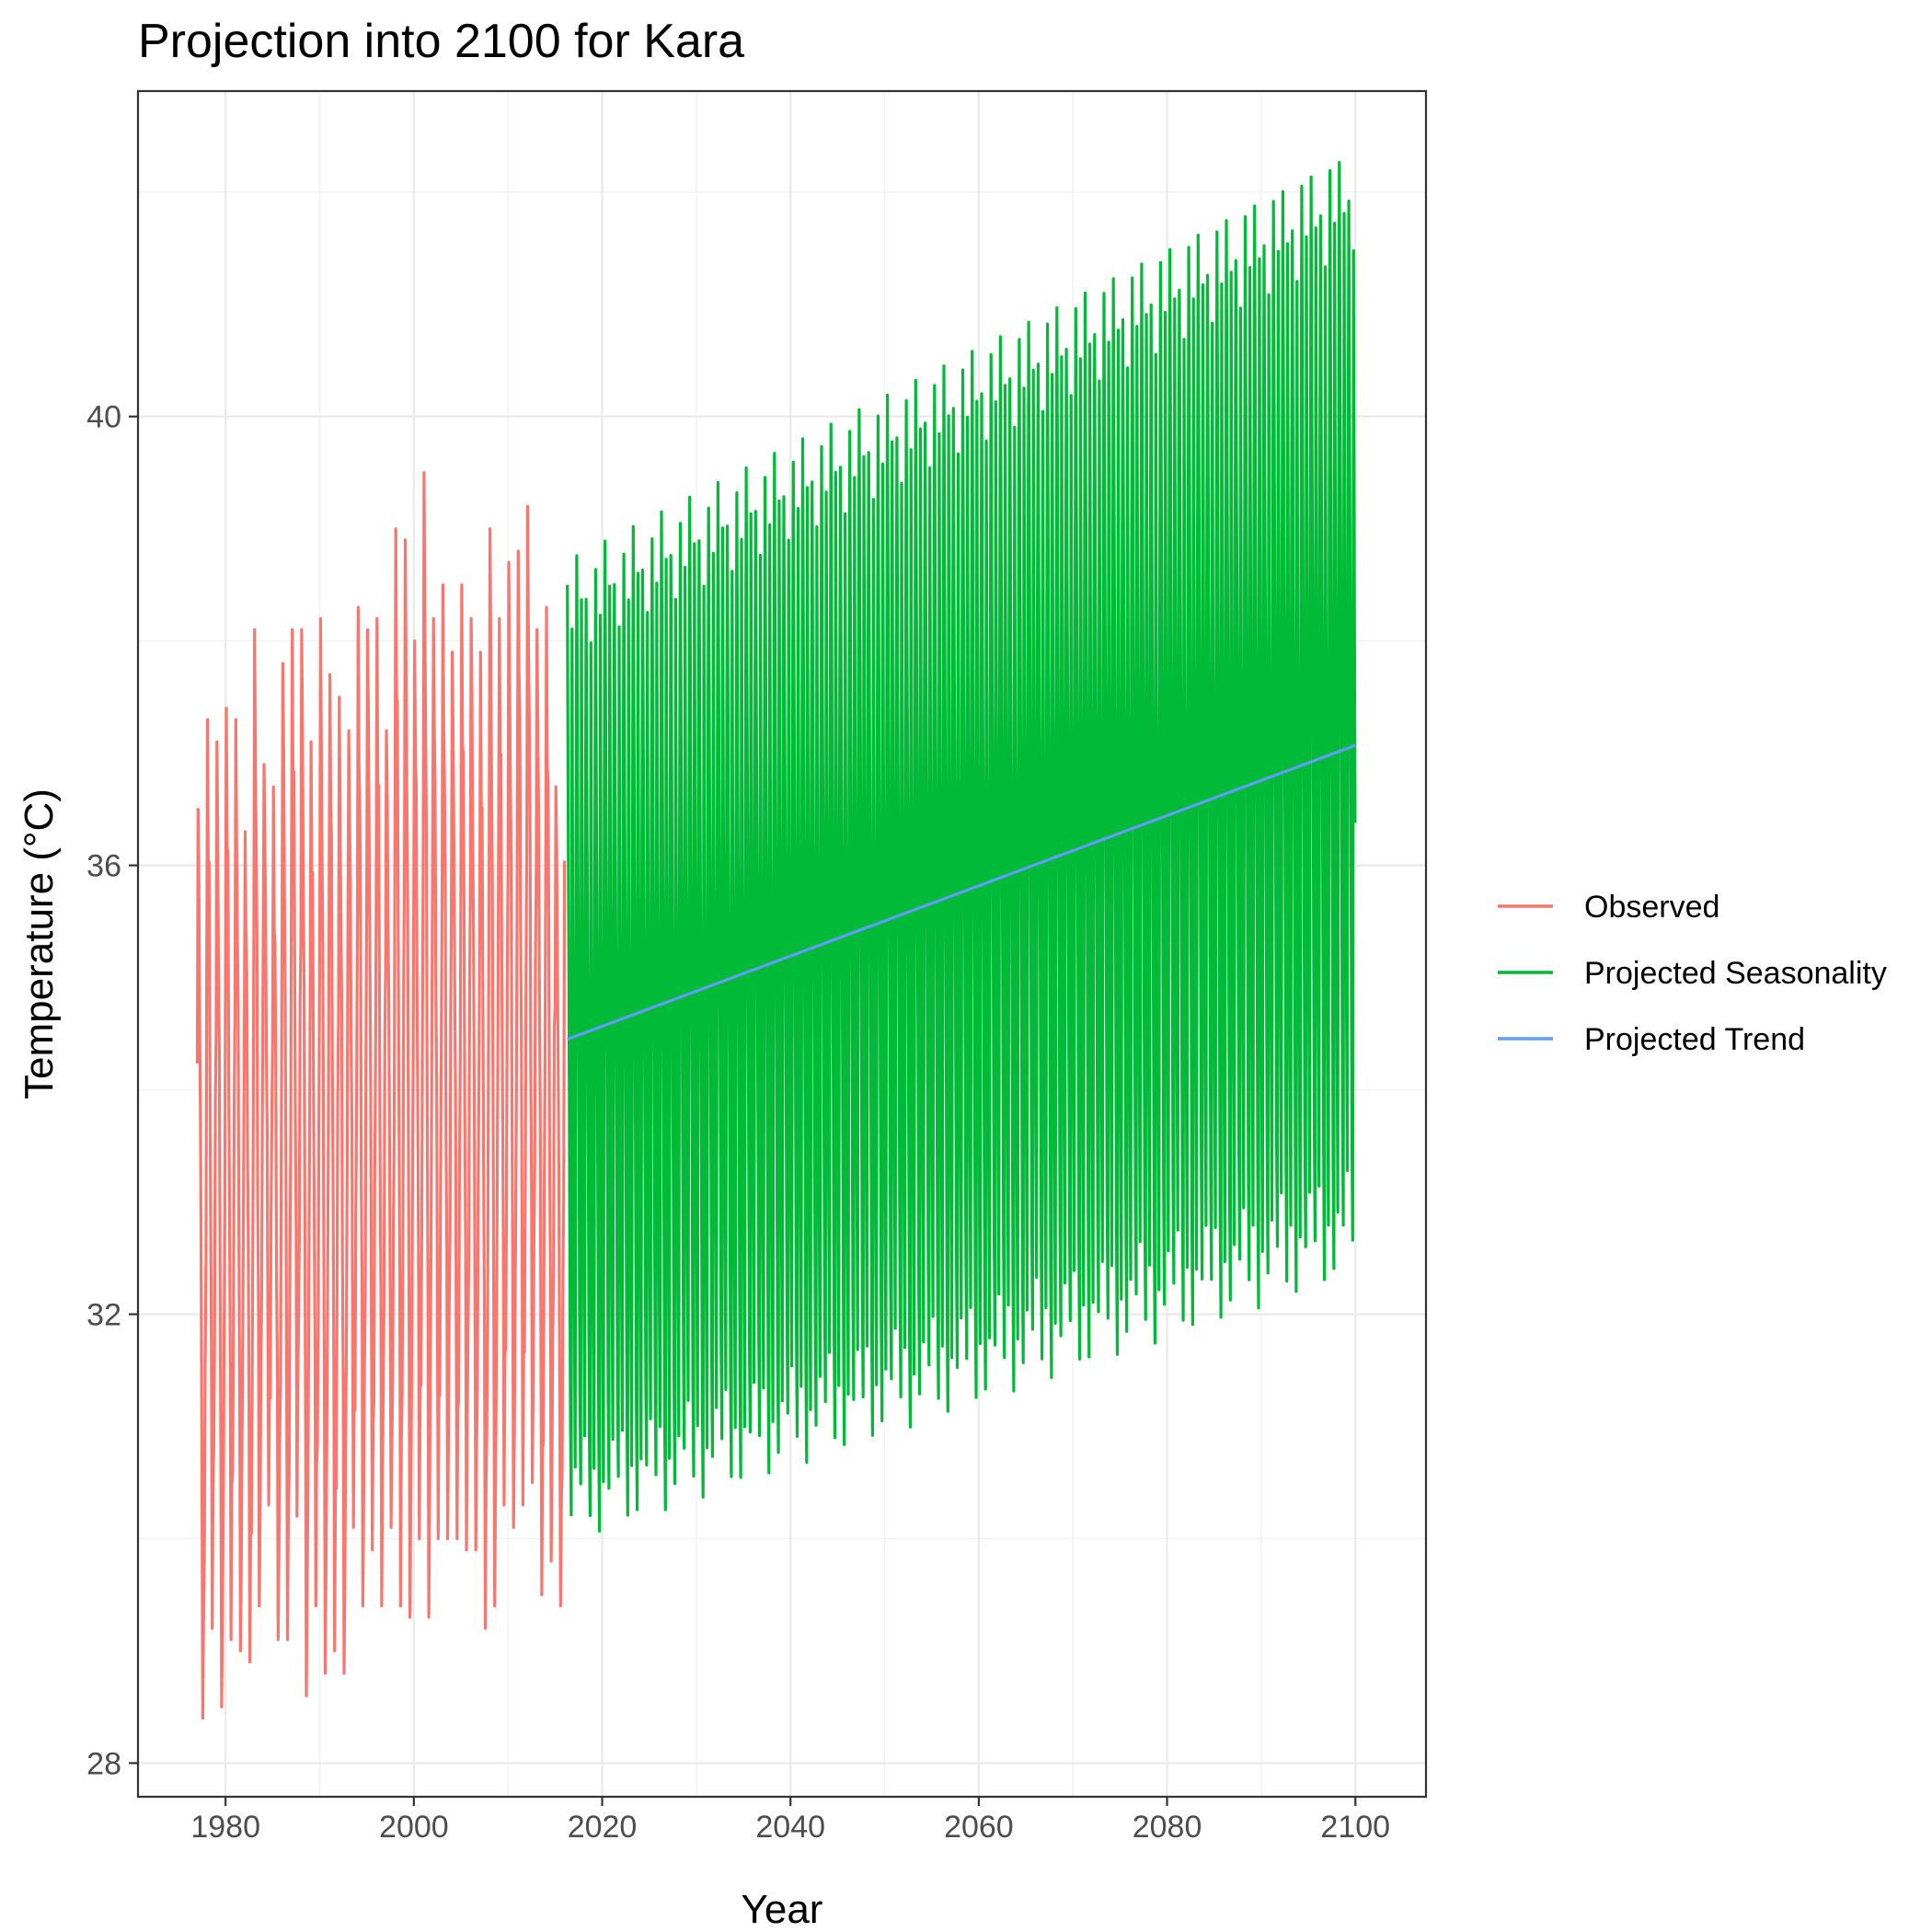 This screenshot has height=1932, width=1932. Describe the element at coordinates (414, 1827) in the screenshot. I see `x-tick-label: 2000` at that location.